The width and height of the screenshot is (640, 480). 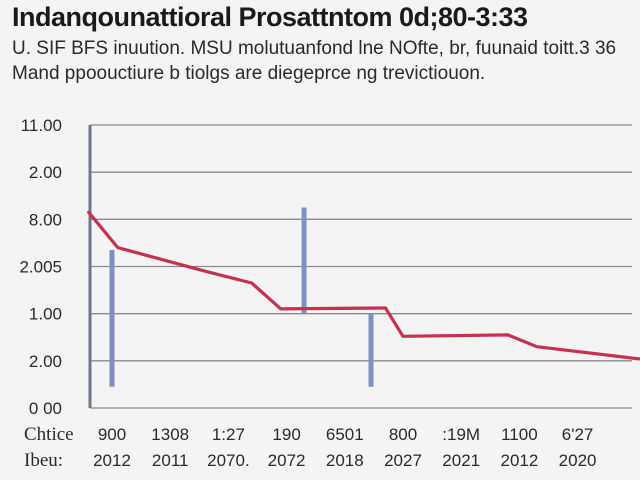 What do you see at coordinates (578, 460) in the screenshot?
I see `x-tick-label-bottom: 2020` at bounding box center [578, 460].